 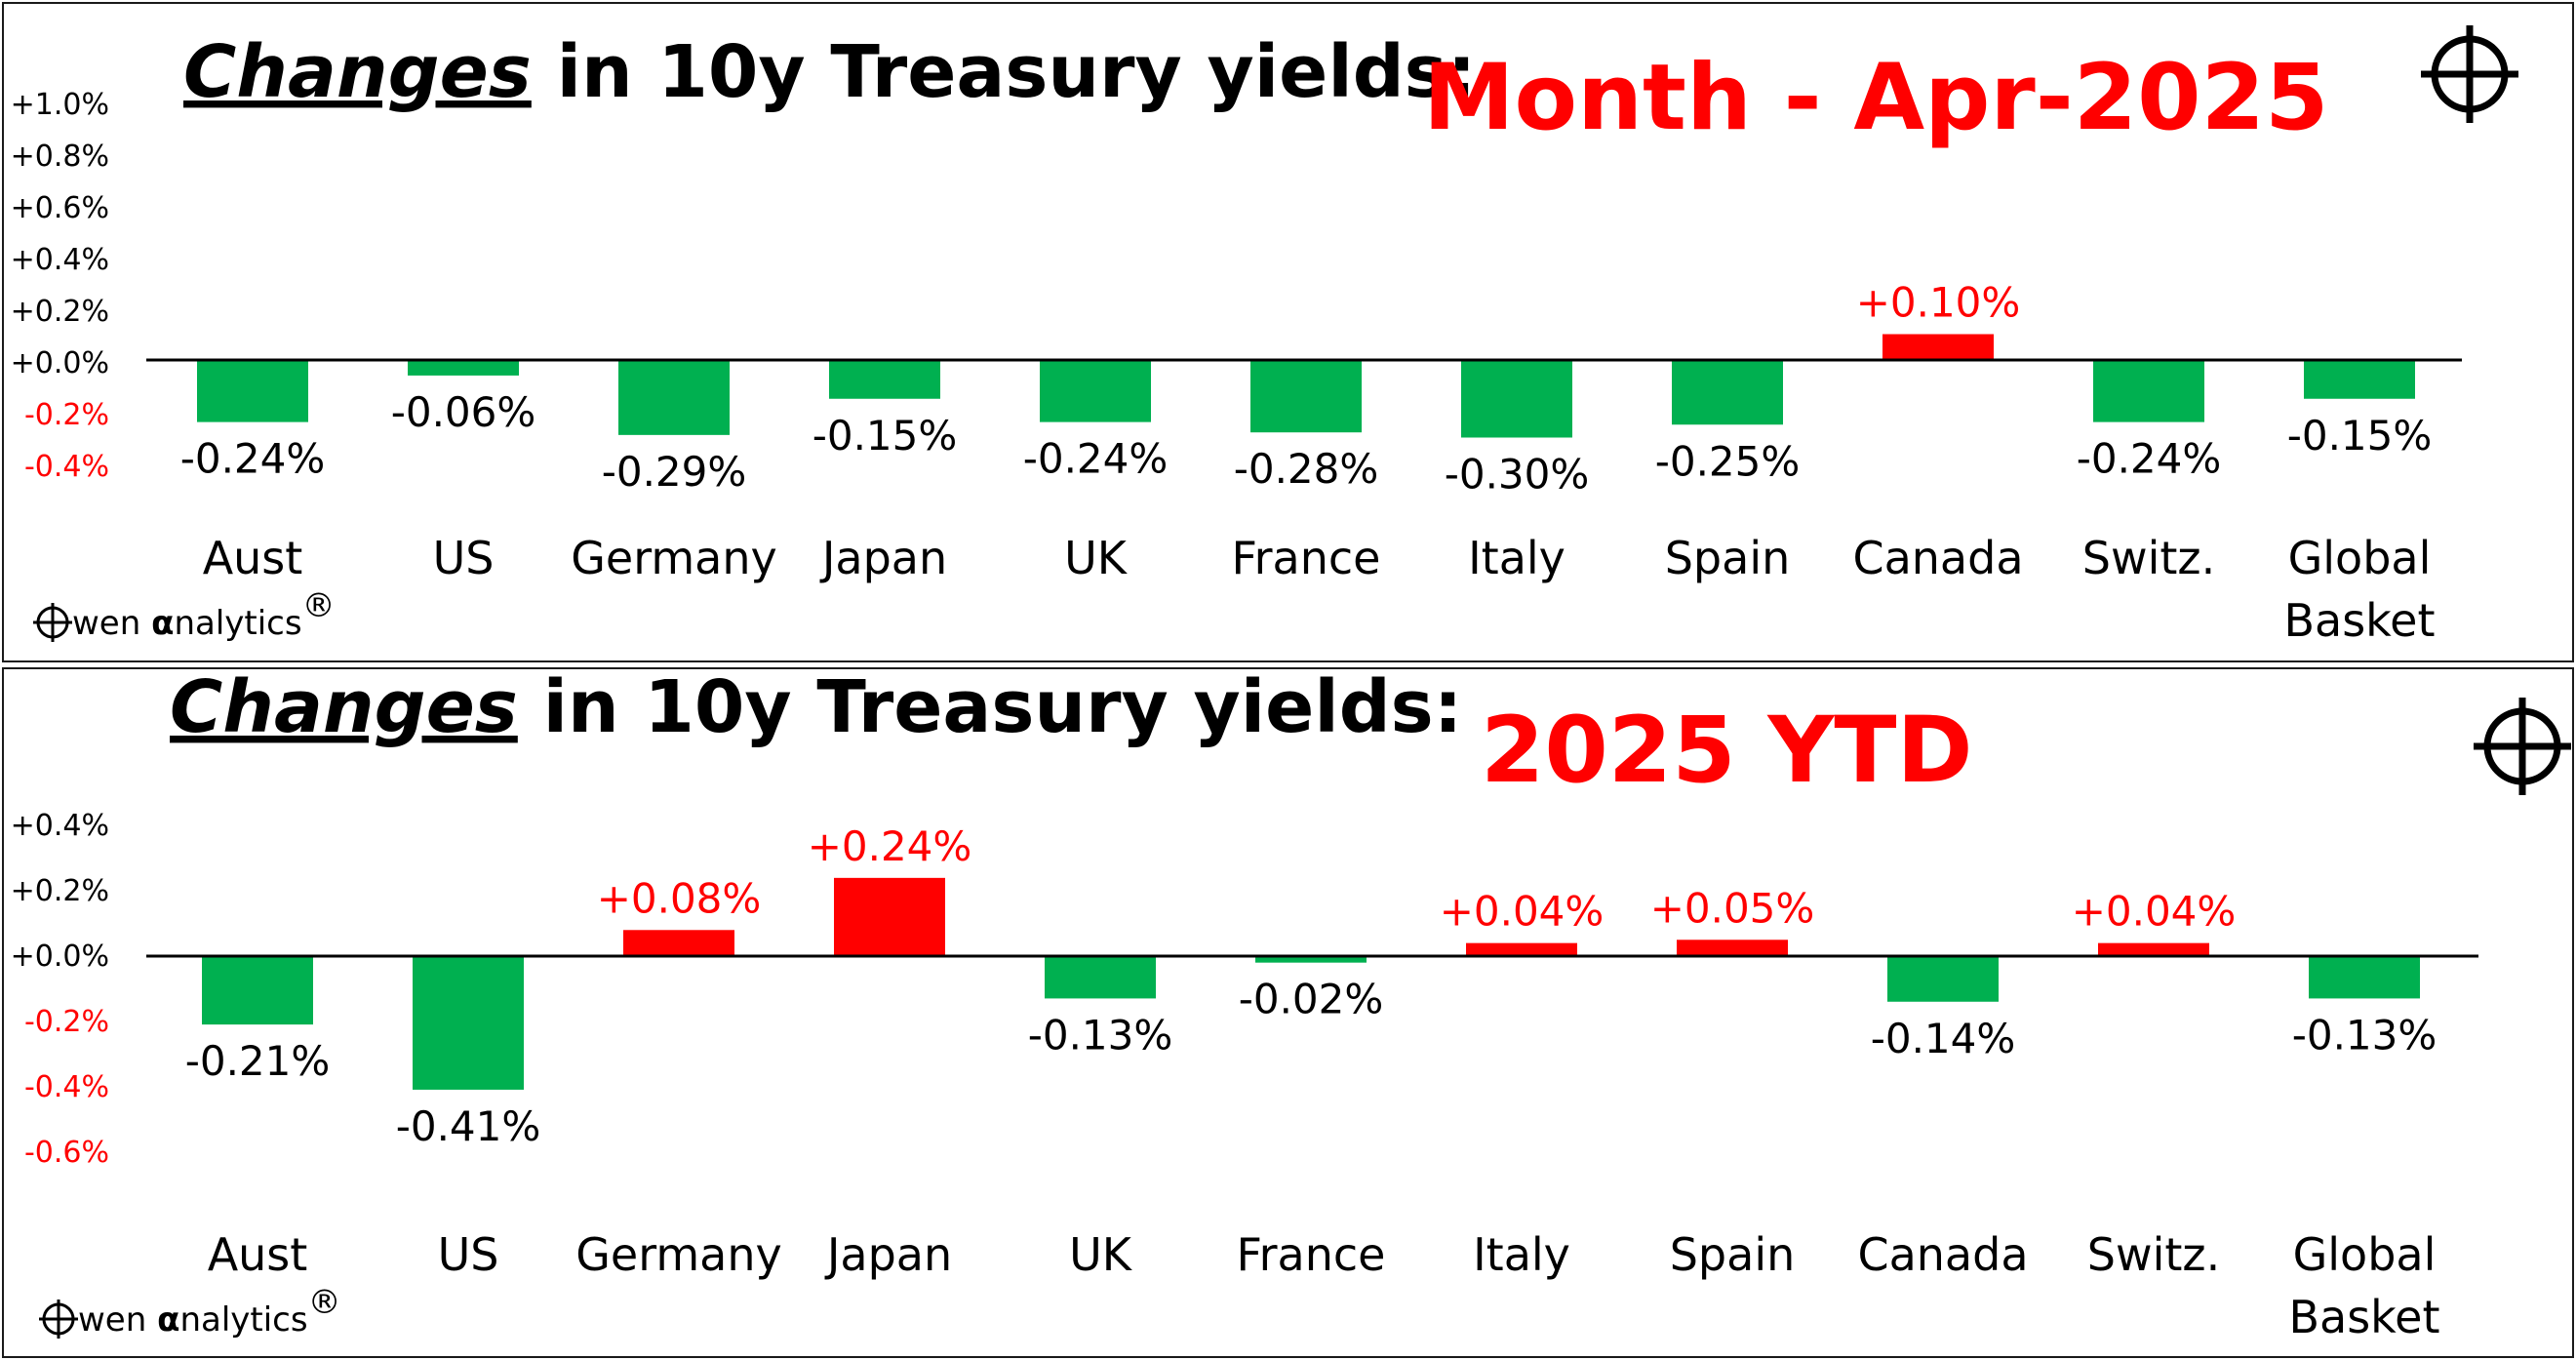 I want to click on bar-value-label: -0.41%, so click(x=468, y=1126).